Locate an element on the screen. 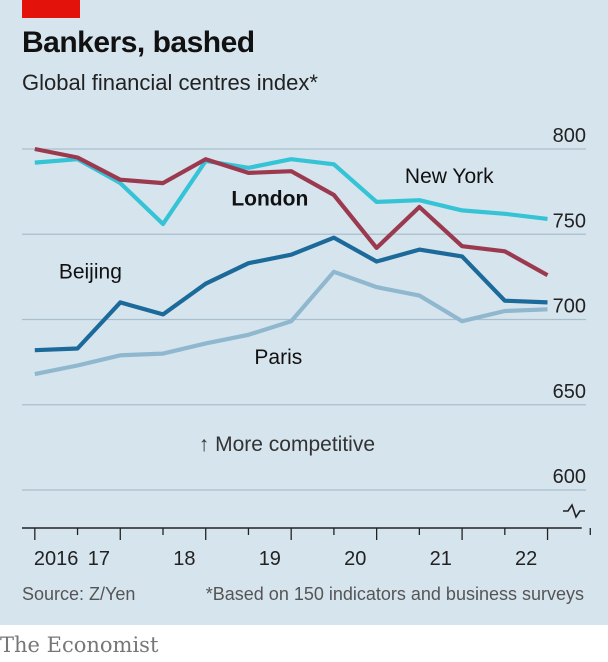 This screenshot has height=662, width=608. axis-break-icon is located at coordinates (574, 511).